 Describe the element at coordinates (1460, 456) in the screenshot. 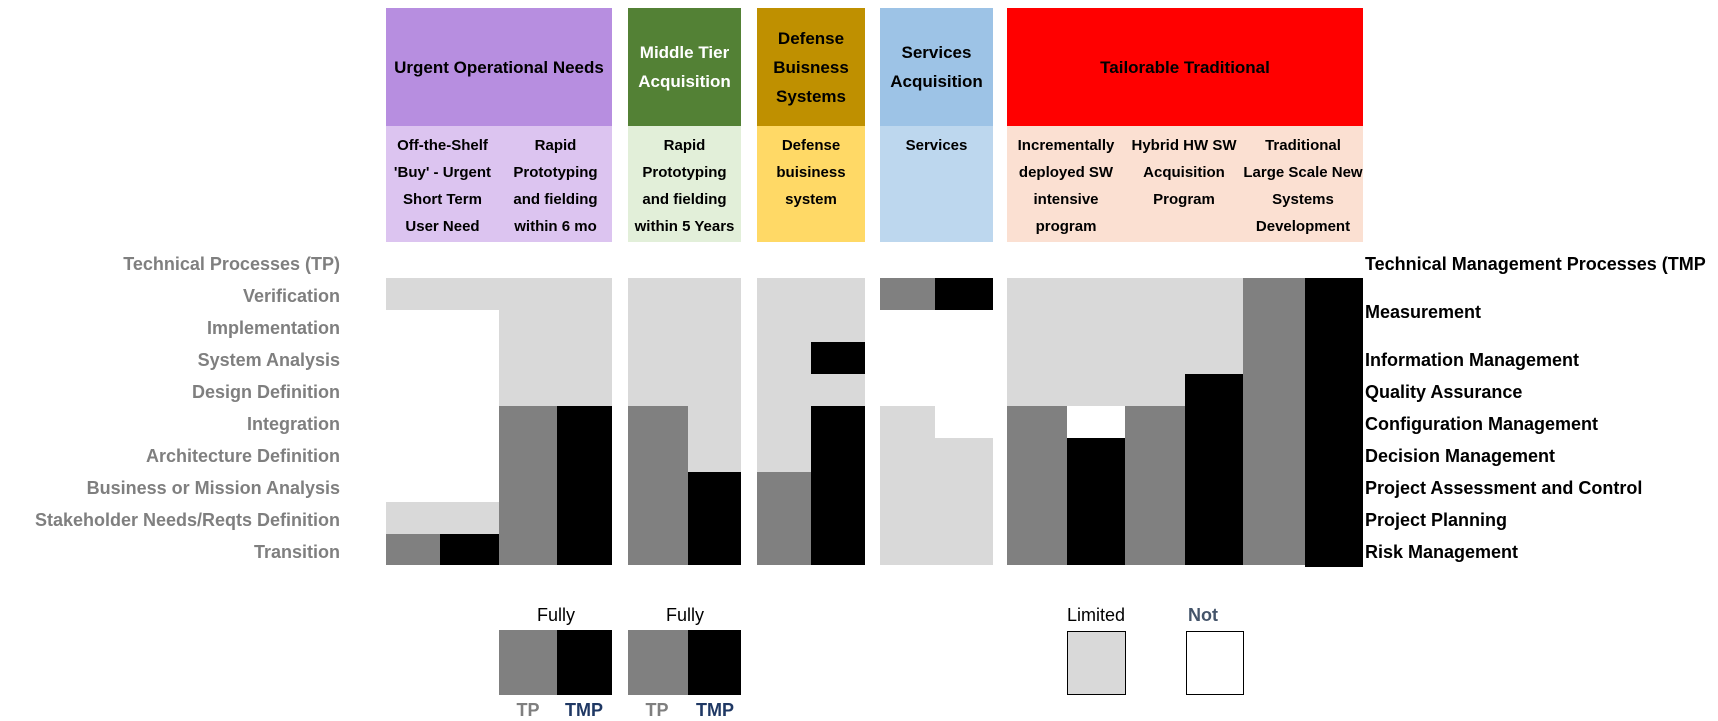

I see `tmp-row-label: Decision Management` at that location.